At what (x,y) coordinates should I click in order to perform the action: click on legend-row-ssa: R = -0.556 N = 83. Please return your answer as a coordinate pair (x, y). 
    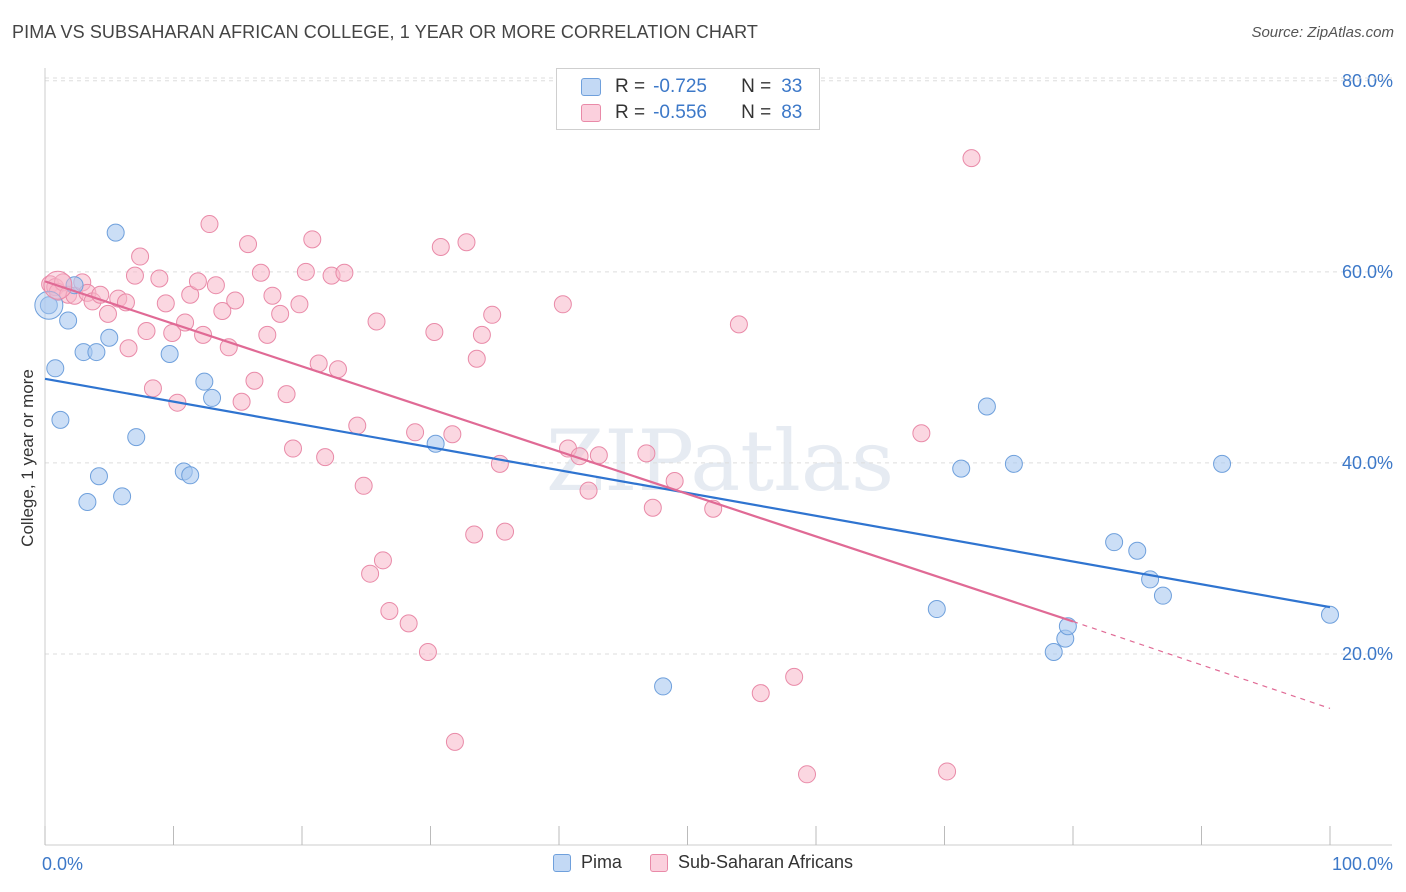
    Looking at the image, I should click on (691, 113).